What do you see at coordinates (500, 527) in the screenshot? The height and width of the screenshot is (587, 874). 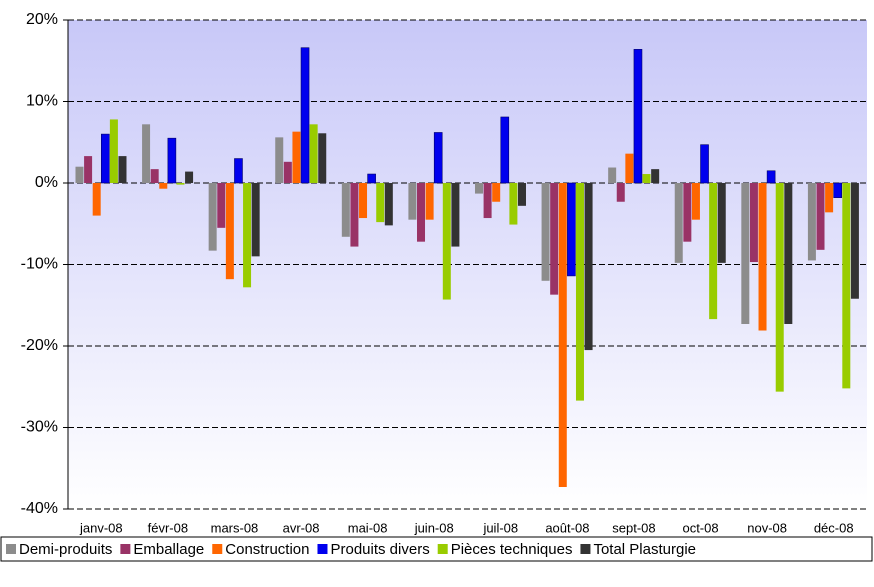 I see `x-tick-label: juil-08` at bounding box center [500, 527].